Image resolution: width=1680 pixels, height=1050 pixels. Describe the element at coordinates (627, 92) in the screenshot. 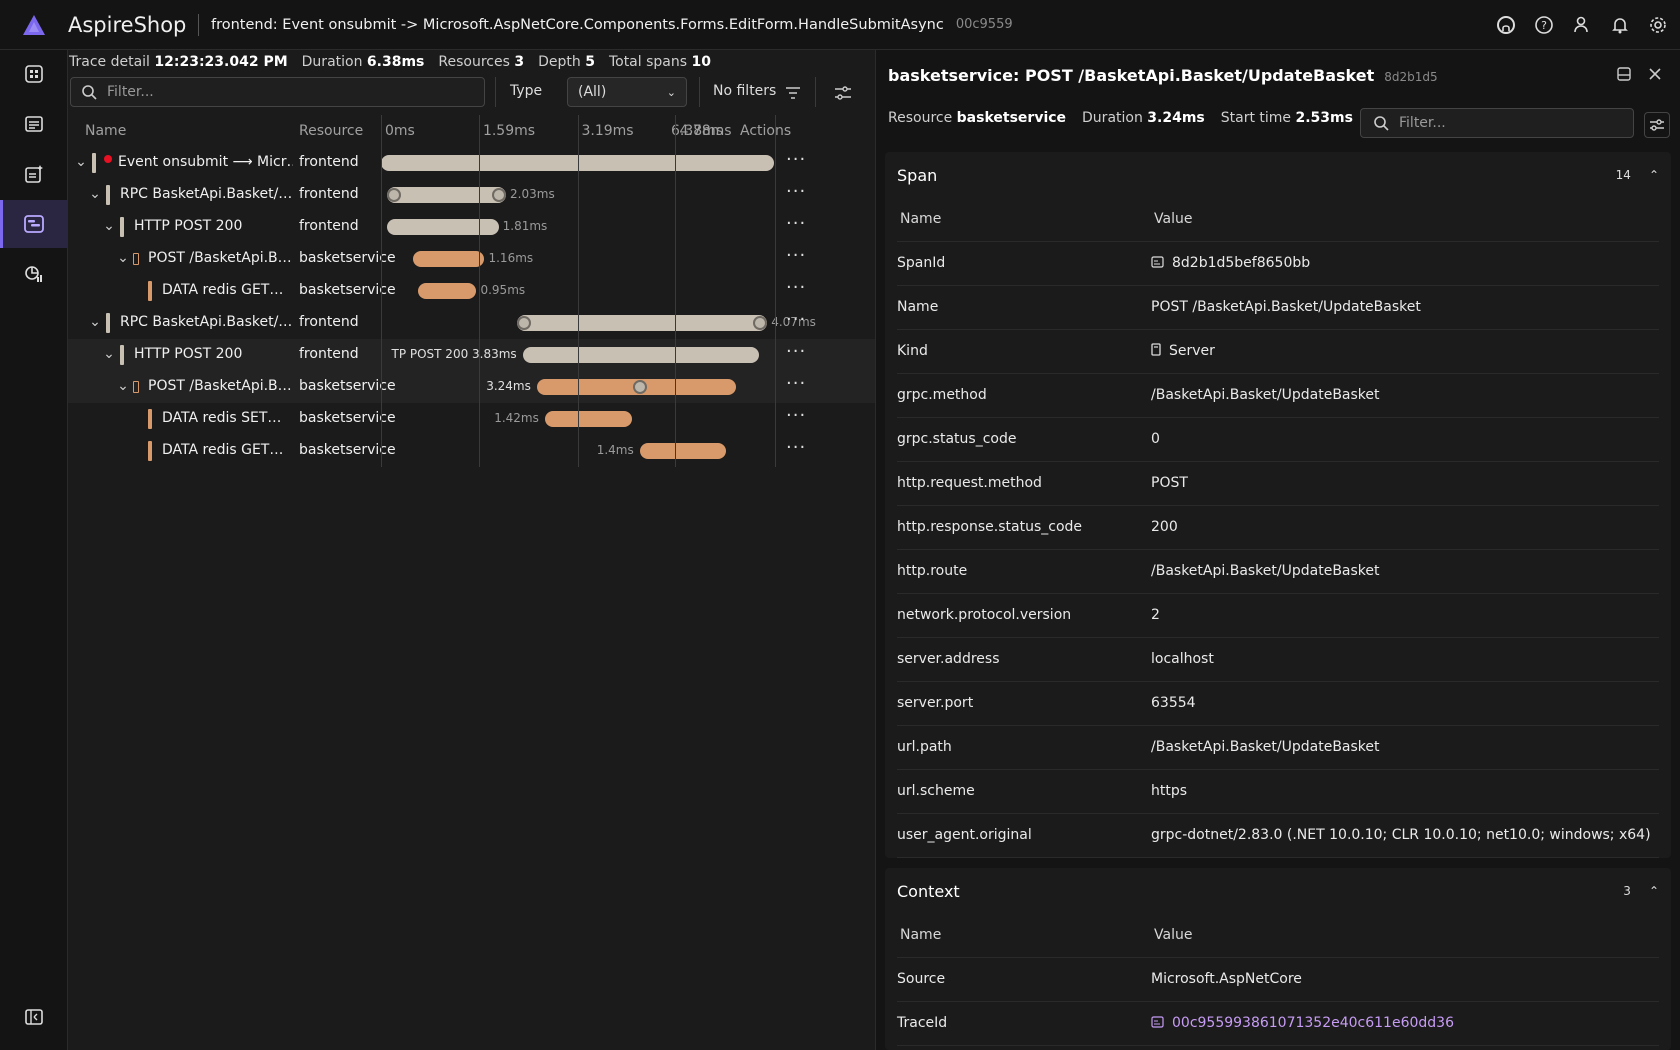

I see `type-select: (All) ⌄` at that location.